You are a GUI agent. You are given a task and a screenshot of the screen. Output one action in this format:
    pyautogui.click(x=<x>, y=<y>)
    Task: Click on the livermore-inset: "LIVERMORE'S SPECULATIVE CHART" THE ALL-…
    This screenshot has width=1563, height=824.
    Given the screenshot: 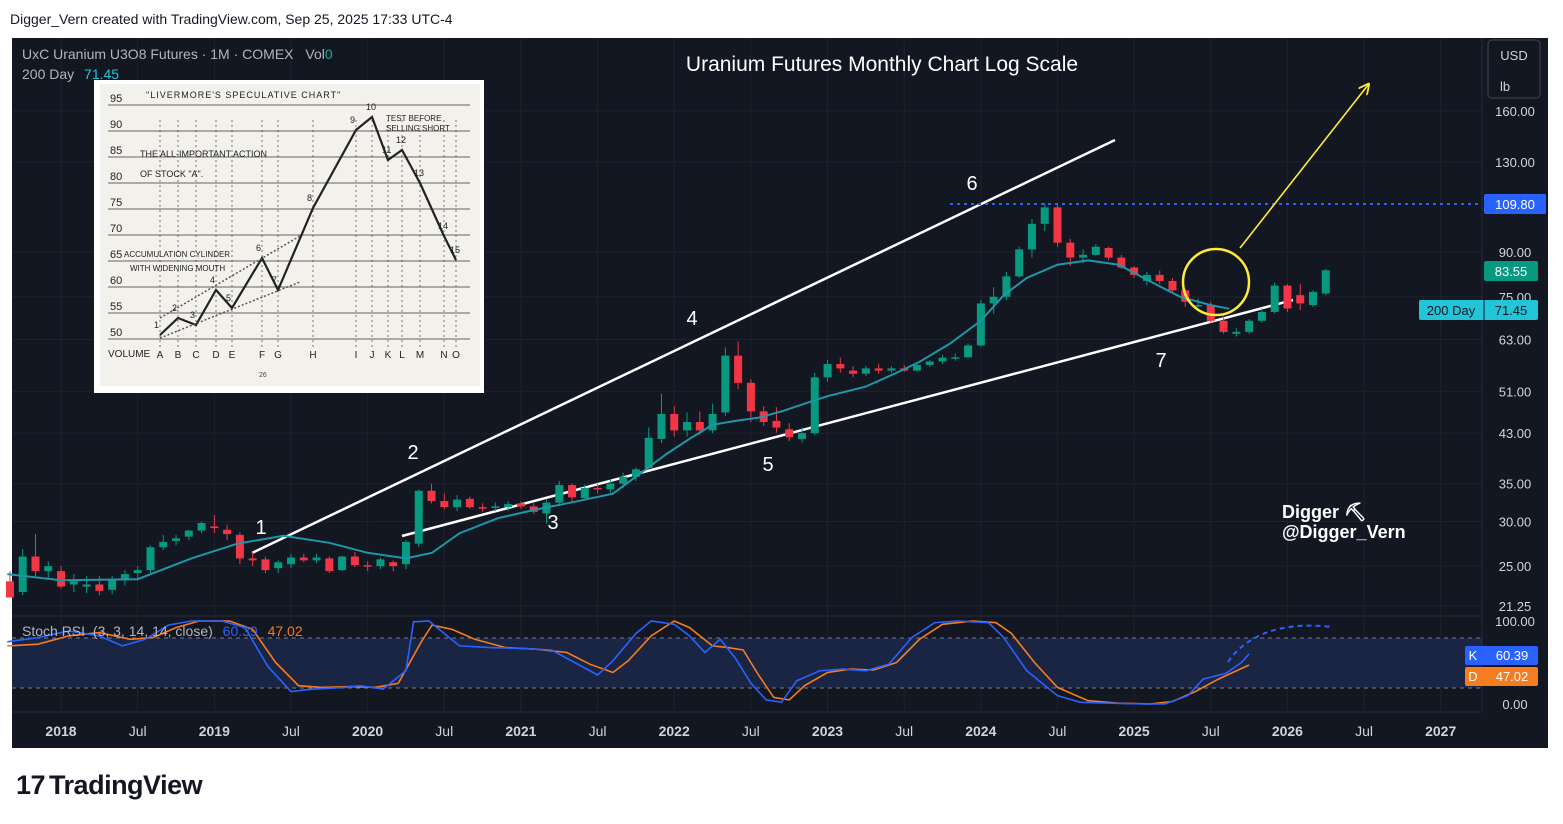 What is the action you would take?
    pyautogui.click(x=289, y=236)
    